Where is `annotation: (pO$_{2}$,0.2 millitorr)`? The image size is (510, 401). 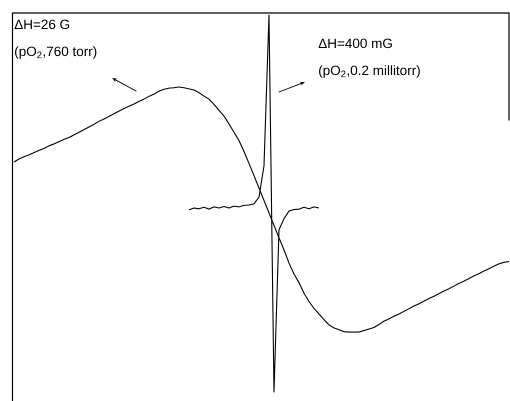
annotation: (pO$_{2}$,0.2 millitorr) is located at coordinates (369, 71).